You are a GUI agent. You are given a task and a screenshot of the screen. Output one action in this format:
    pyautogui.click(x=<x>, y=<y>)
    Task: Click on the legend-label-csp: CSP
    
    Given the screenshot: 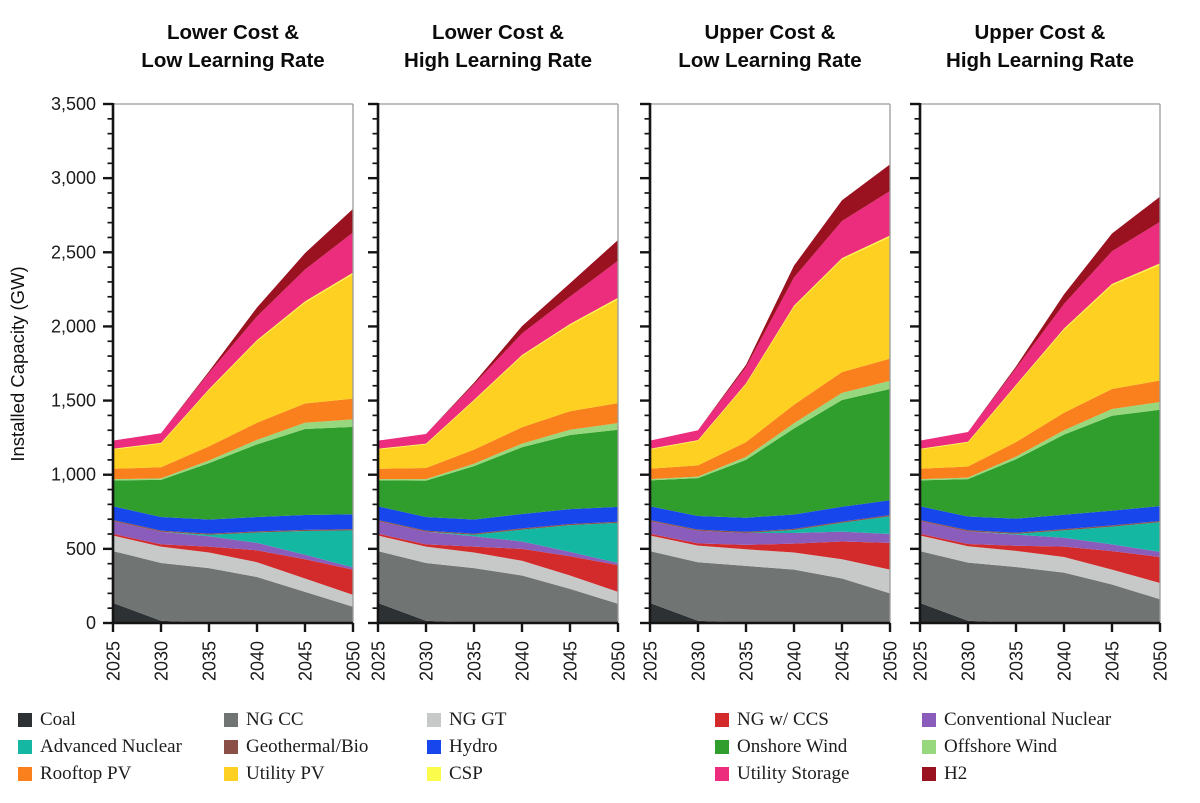 What is the action you would take?
    pyautogui.click(x=466, y=773)
    